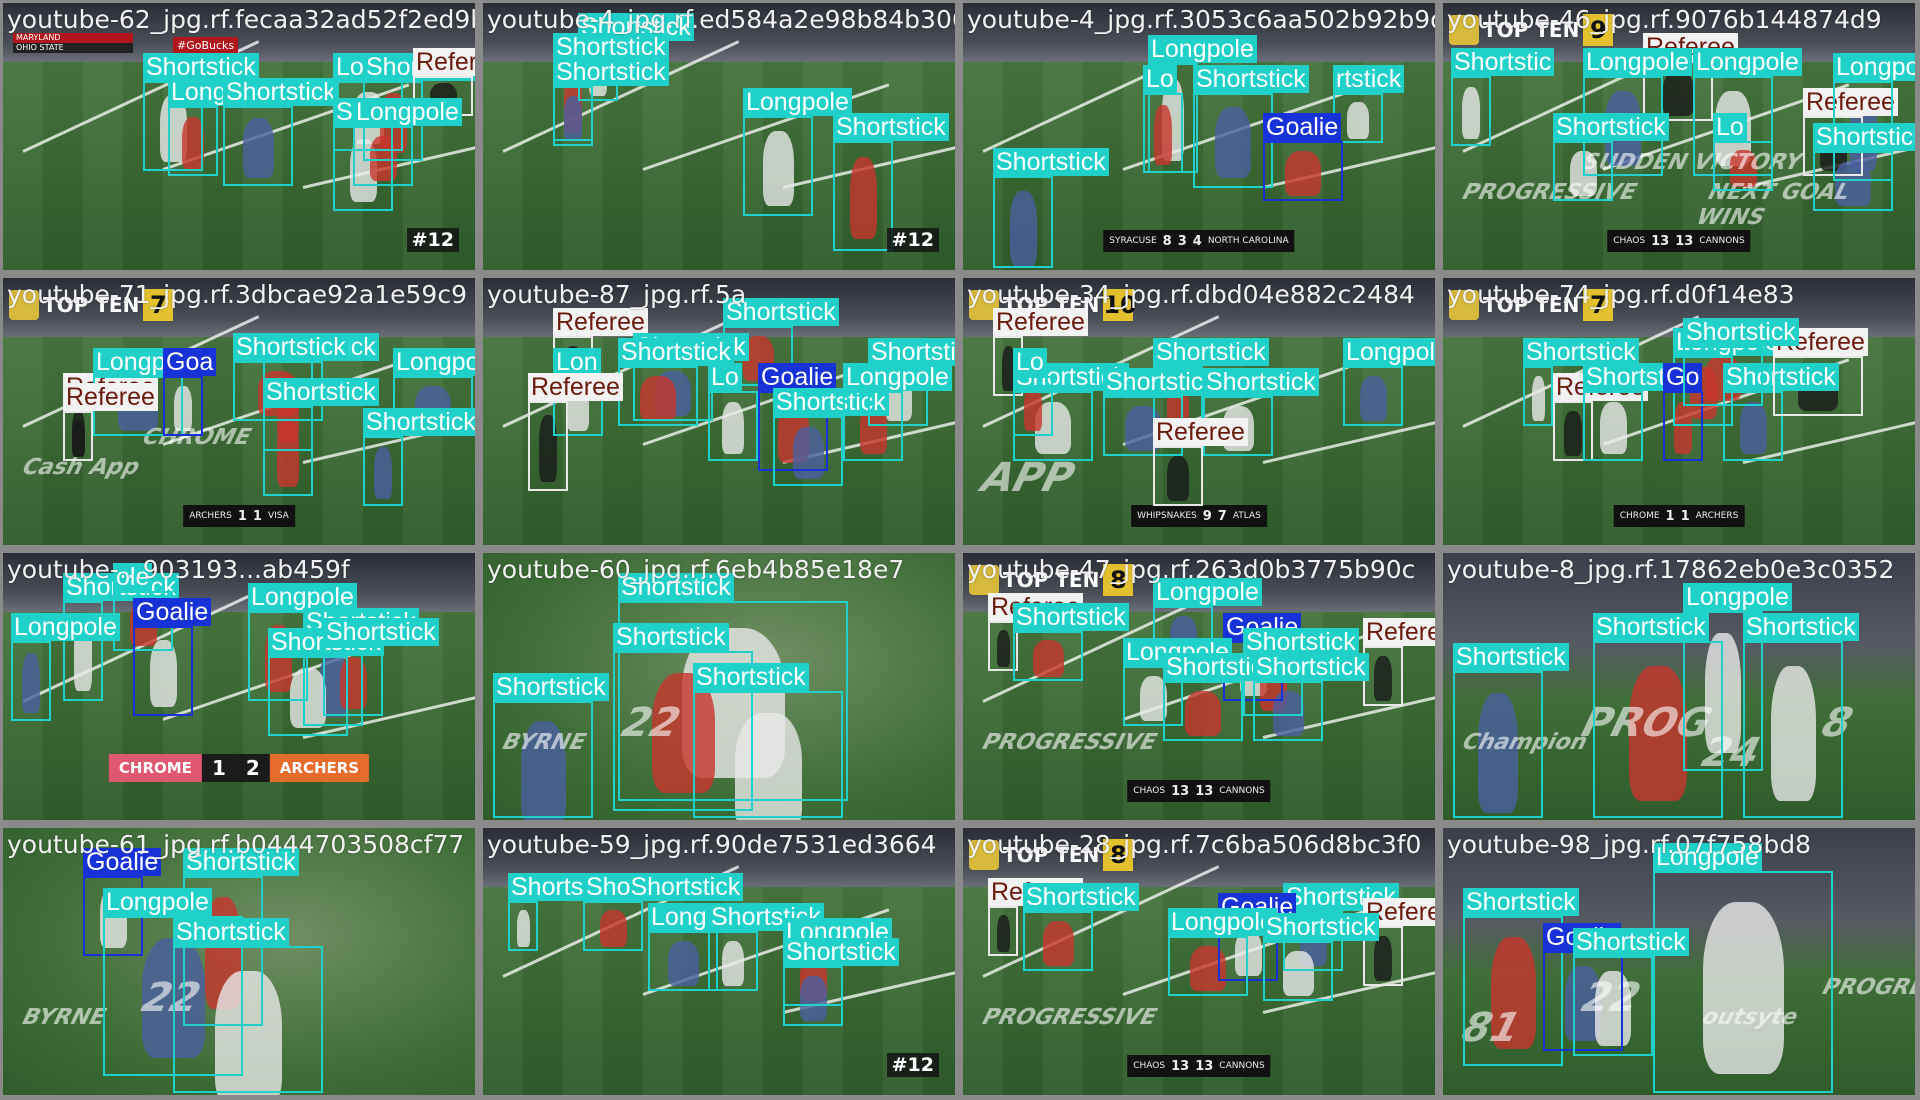  What do you see at coordinates (696, 569) in the screenshot?
I see `image-filename: youtube-60_jpg.rf.6eb4b85e18e7` at bounding box center [696, 569].